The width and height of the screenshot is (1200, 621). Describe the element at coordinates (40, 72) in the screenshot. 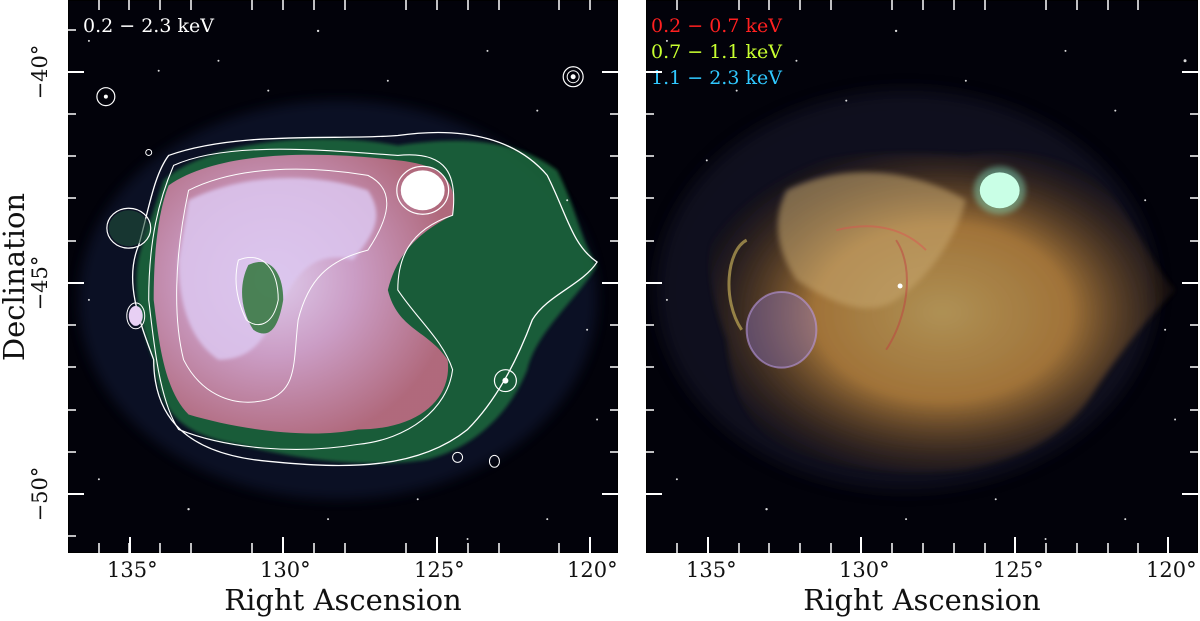

I see `dec-tick-40: −40°` at that location.